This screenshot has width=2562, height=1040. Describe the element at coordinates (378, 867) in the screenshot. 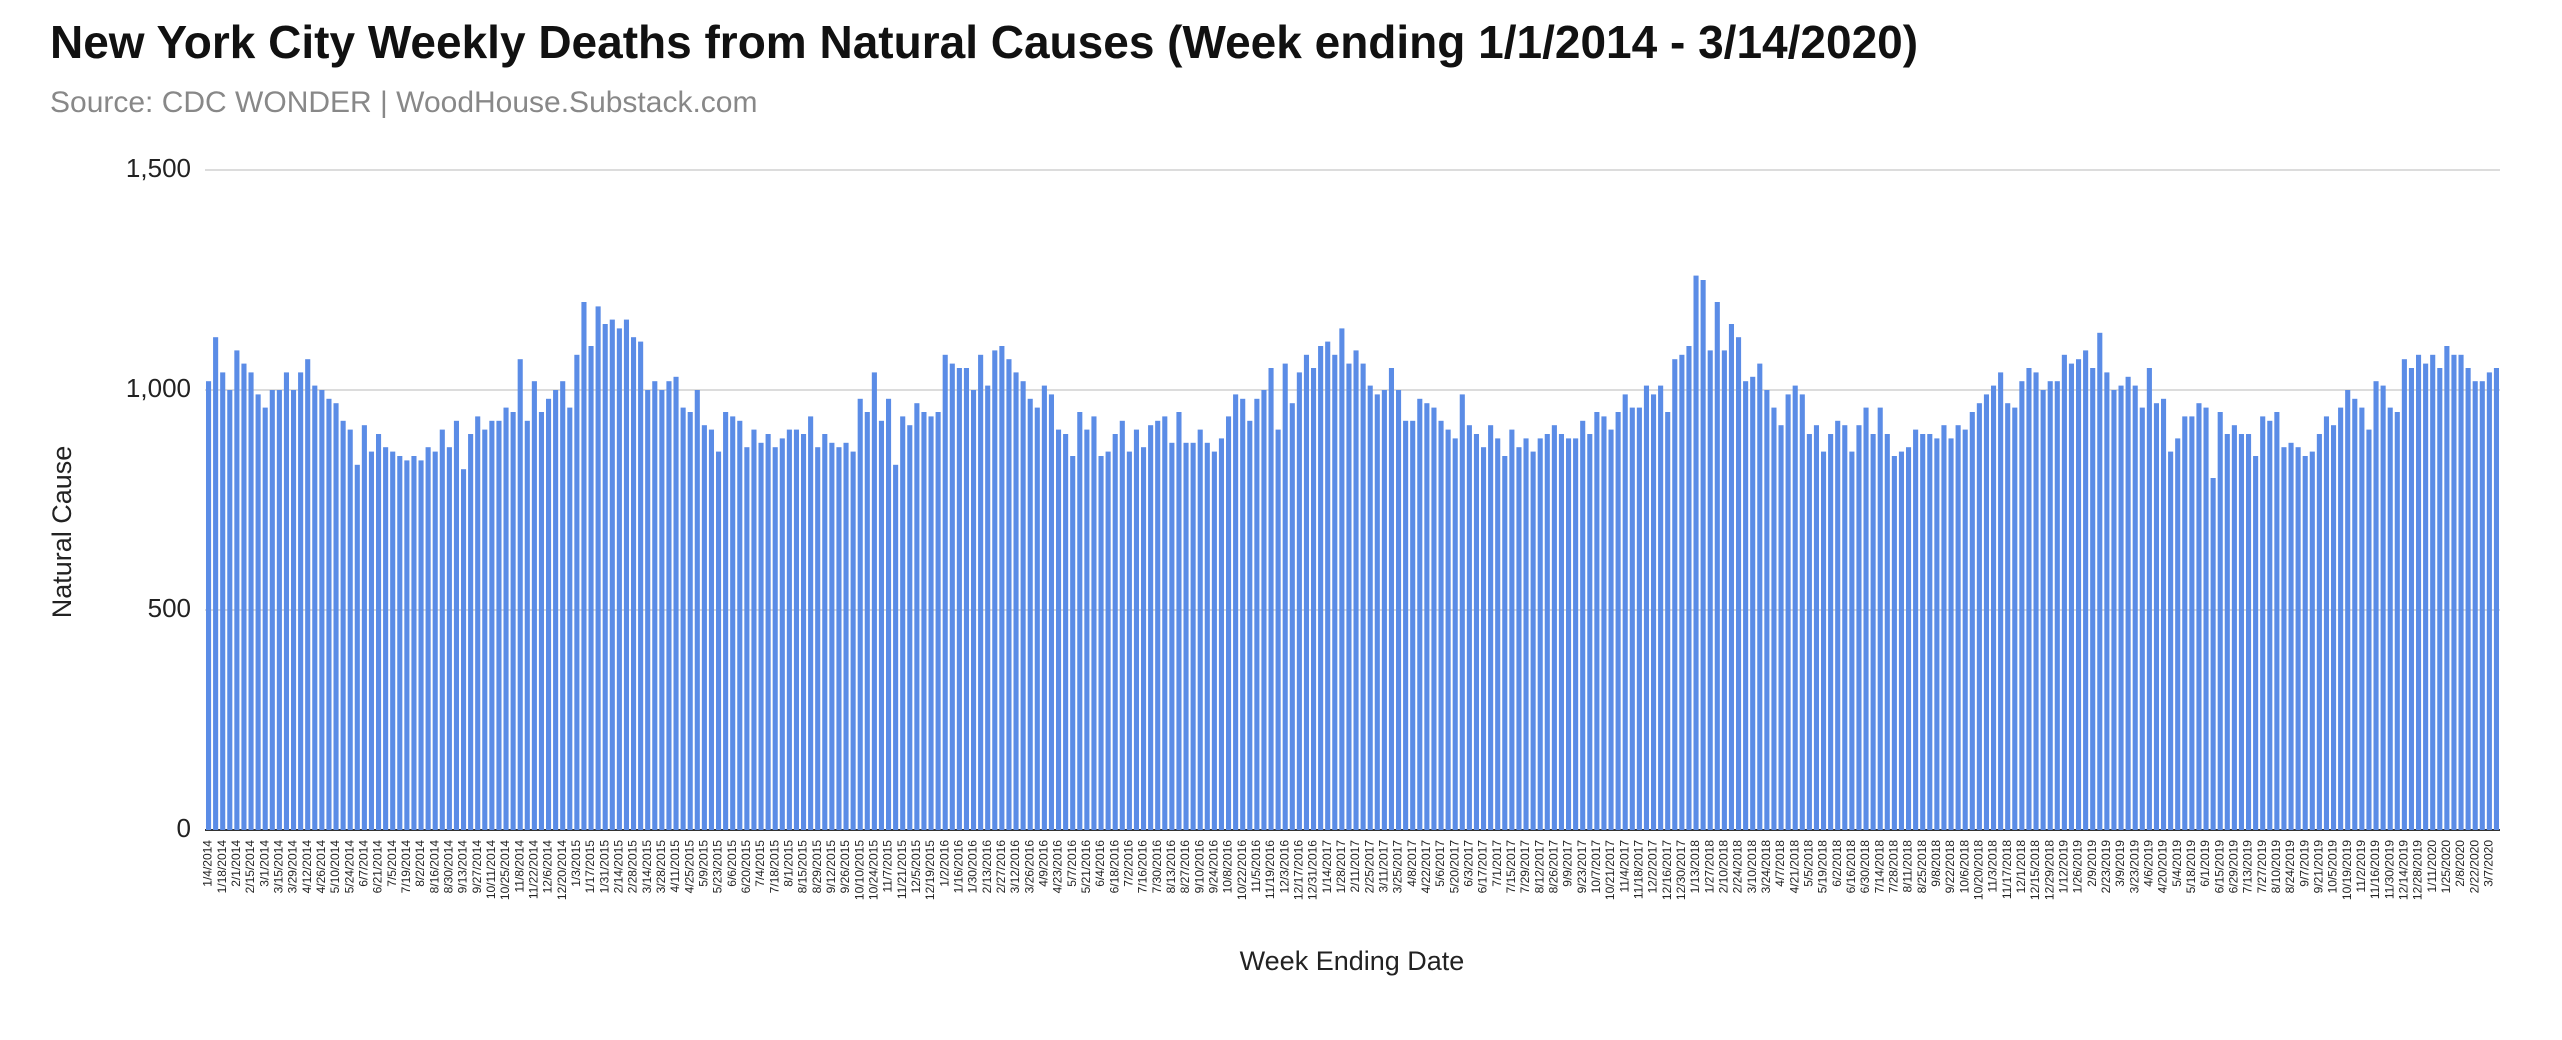

I see `x-tick-label: 6/21/2014` at that location.